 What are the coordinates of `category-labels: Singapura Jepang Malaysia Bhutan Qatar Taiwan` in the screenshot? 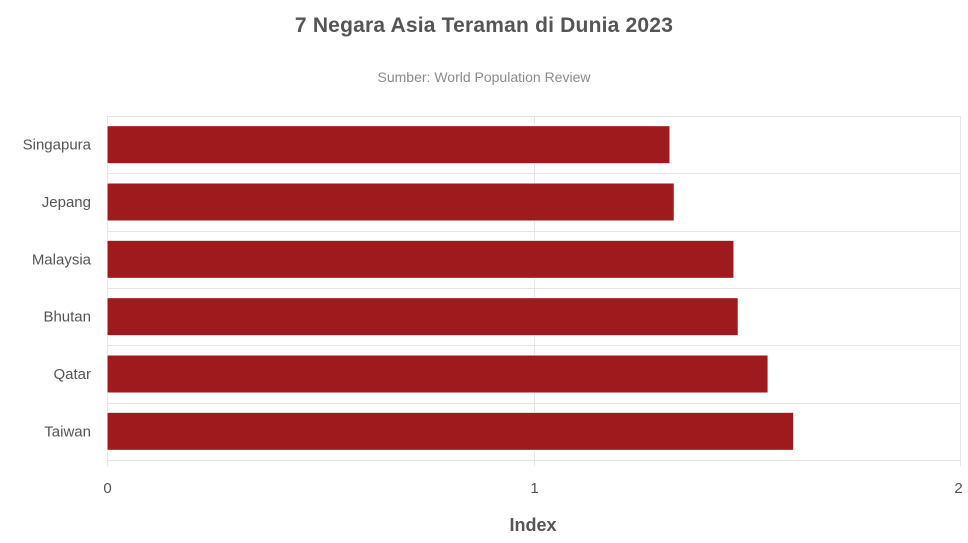 It's located at (57, 289).